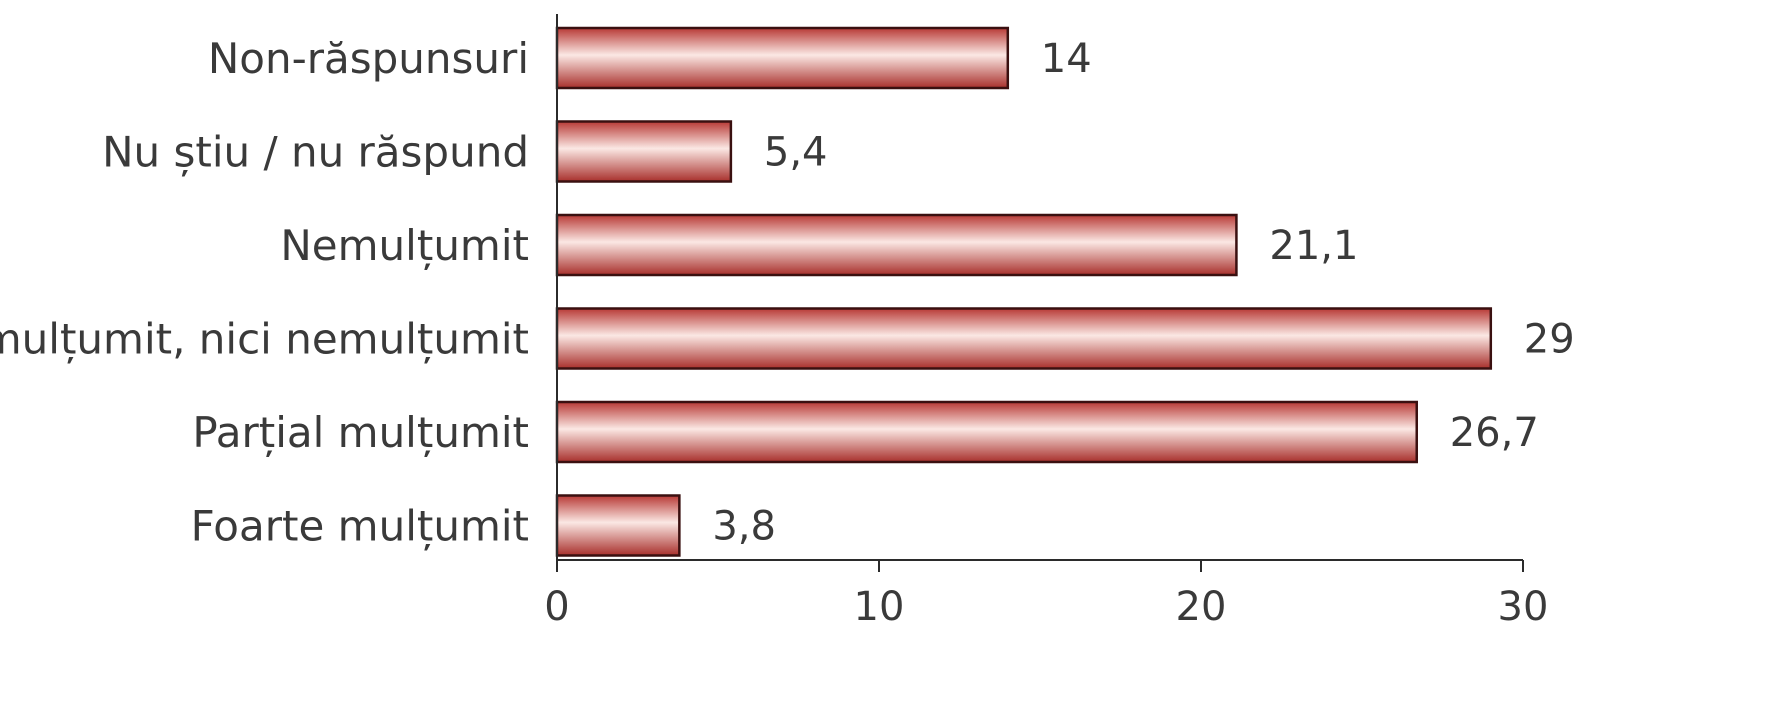 This screenshot has width=1781, height=704. What do you see at coordinates (556, 607) in the screenshot?
I see `x-tick-label-0: 0` at bounding box center [556, 607].